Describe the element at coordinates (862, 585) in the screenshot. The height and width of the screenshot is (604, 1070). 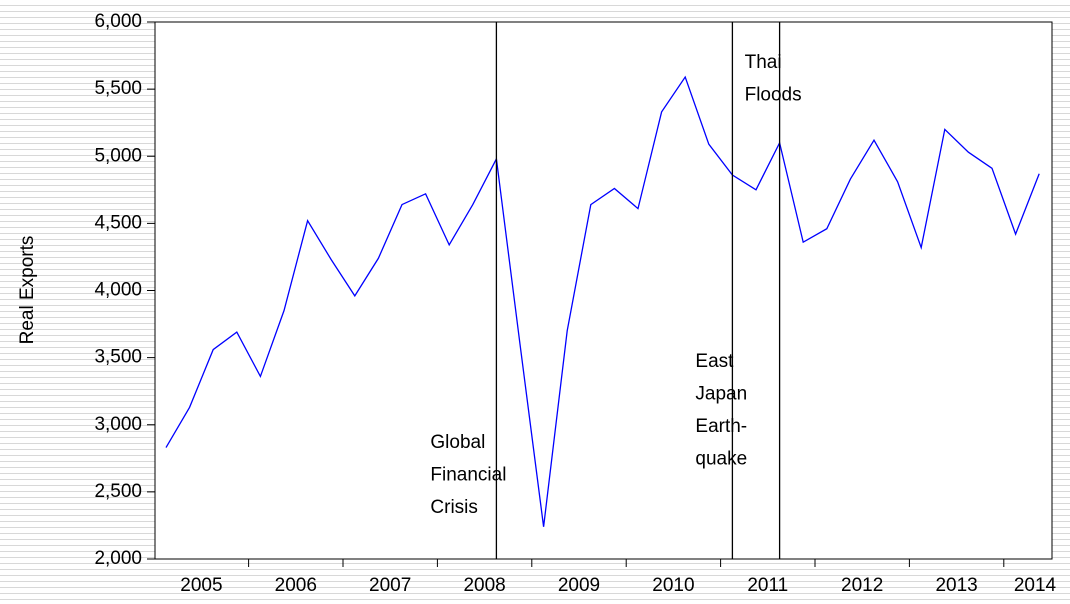
I see `x-tick-label: 2012` at that location.